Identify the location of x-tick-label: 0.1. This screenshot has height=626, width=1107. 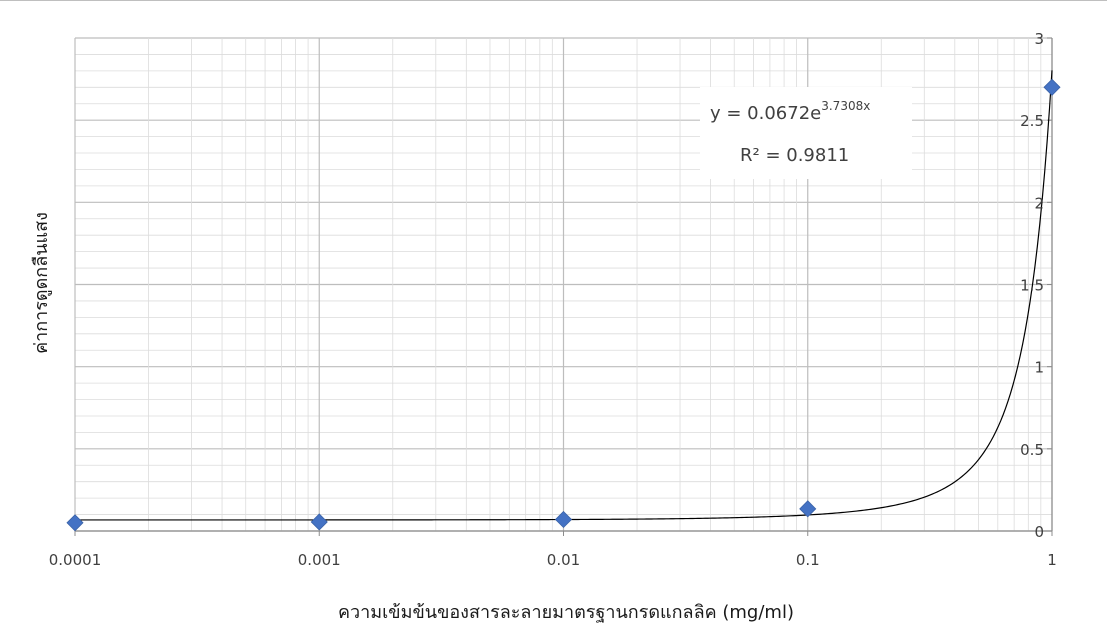
(808, 560).